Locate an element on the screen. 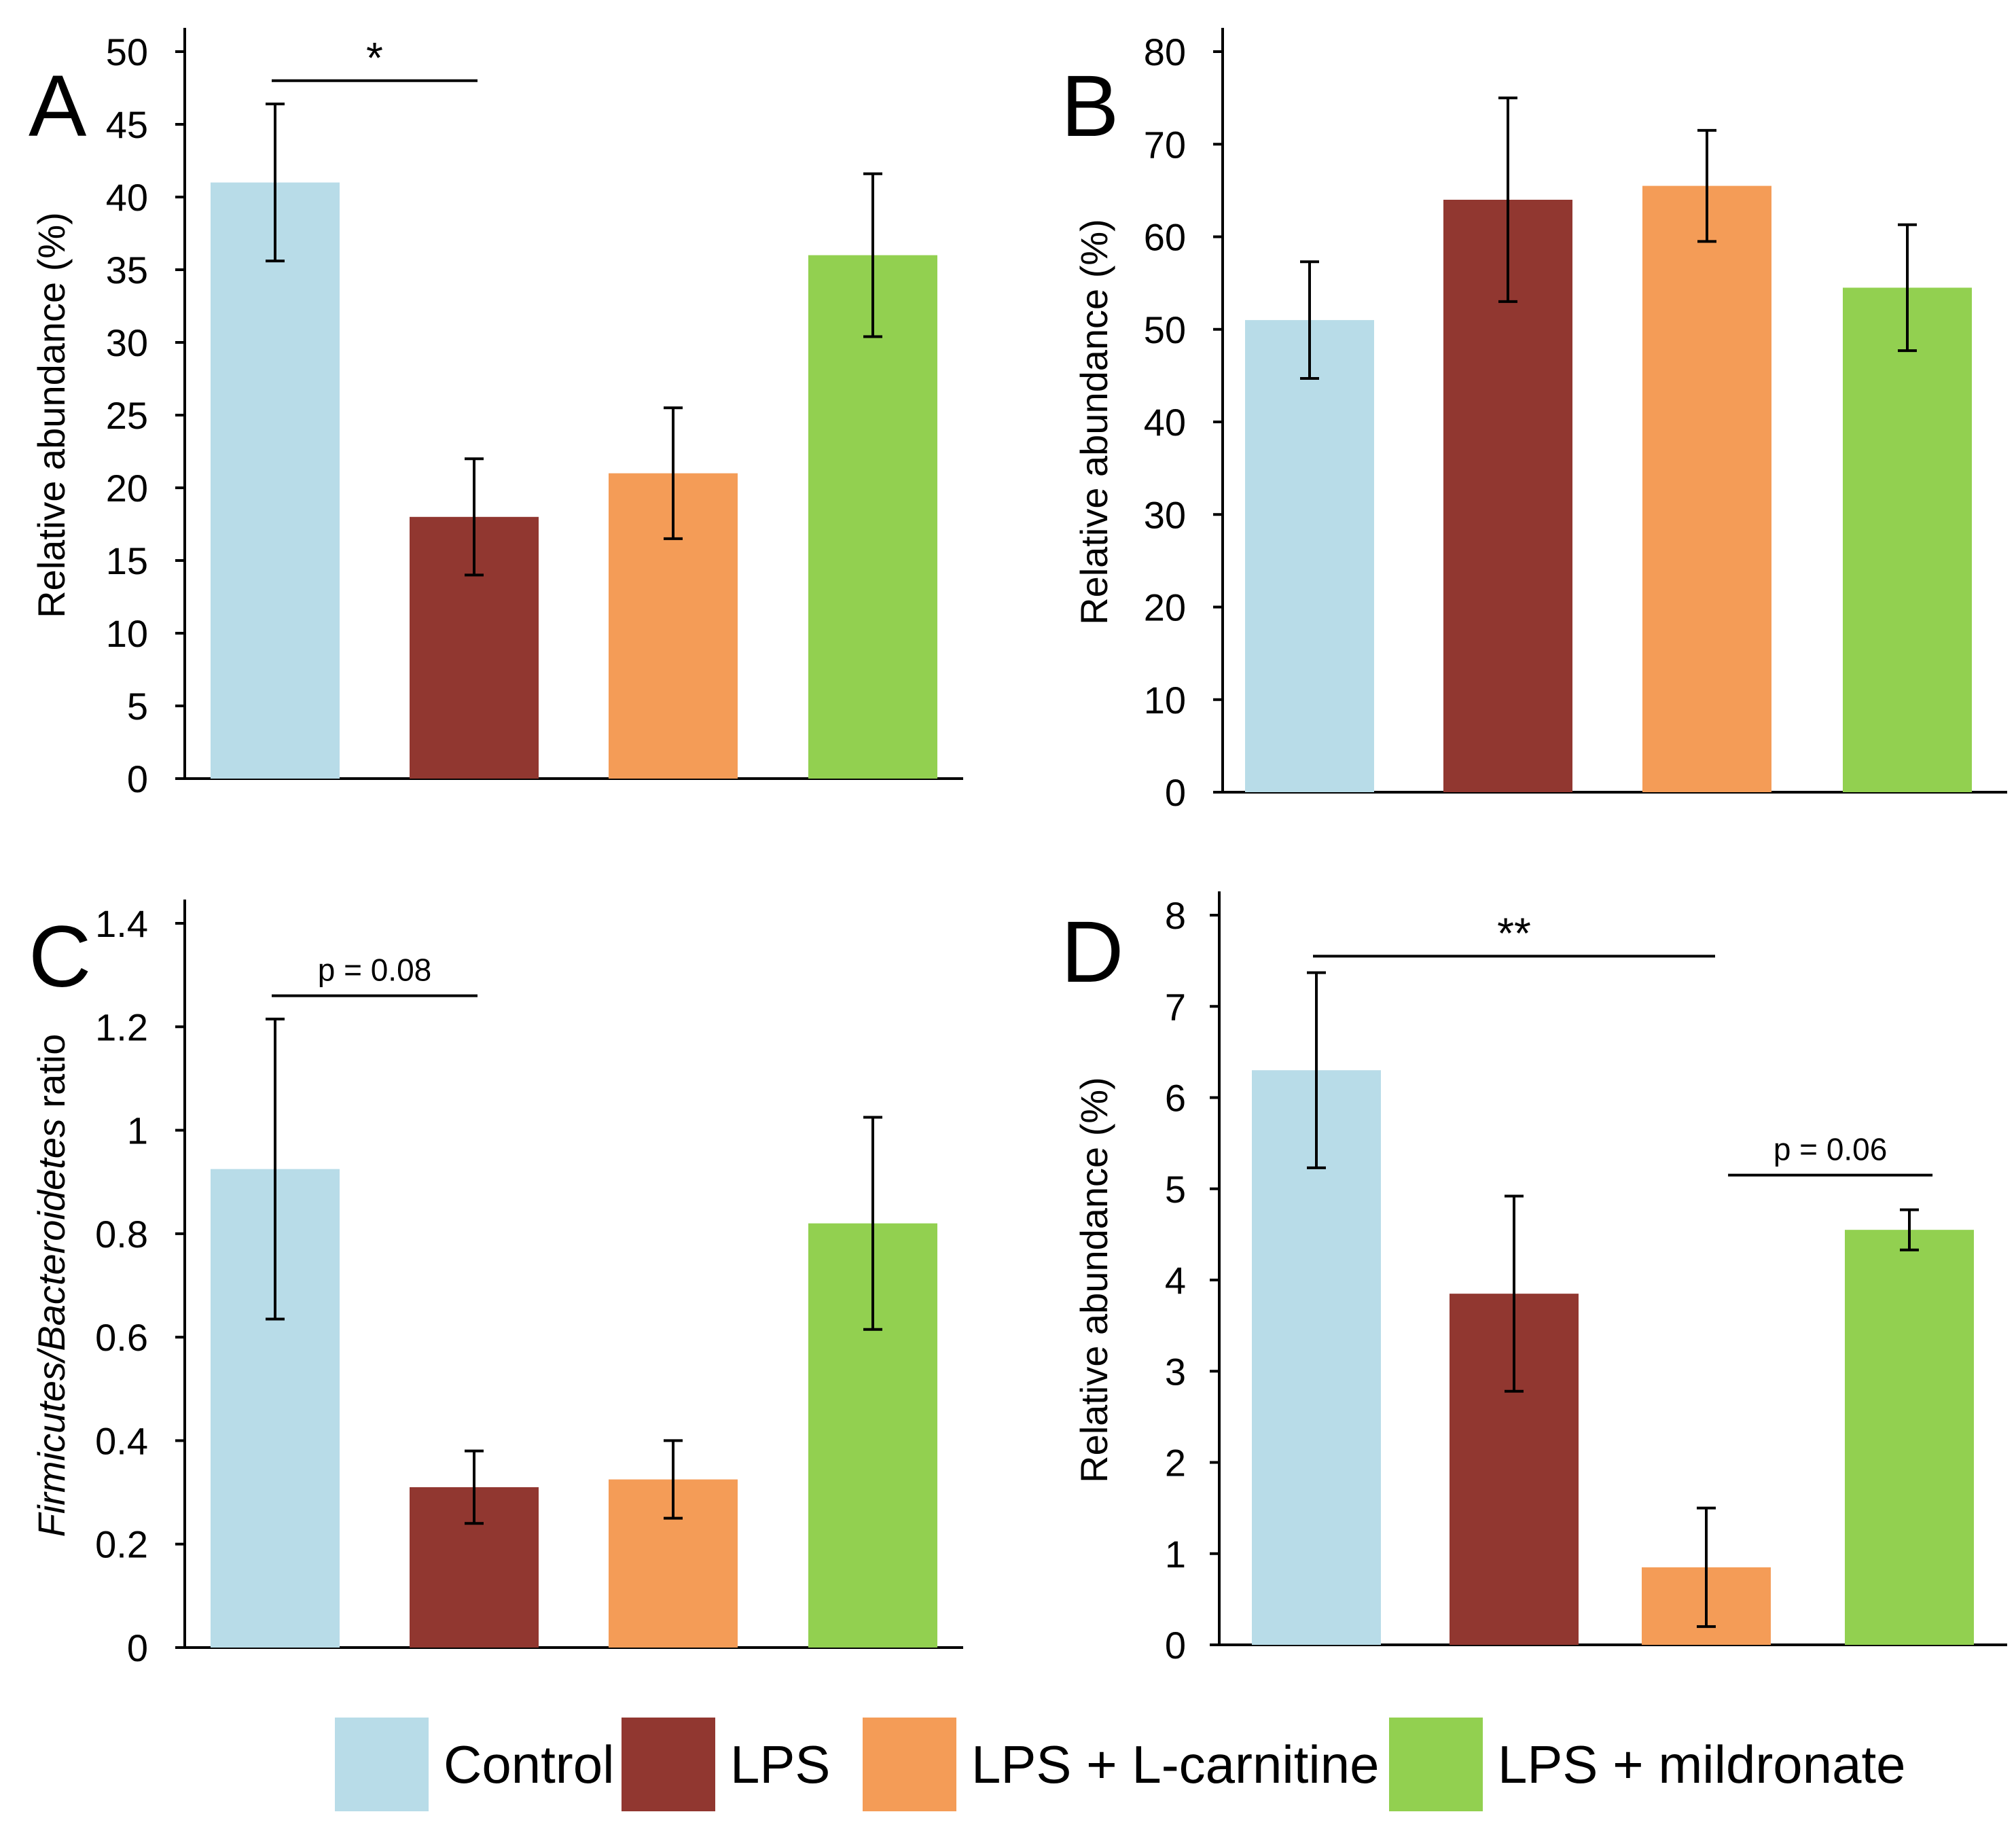 This screenshot has height=1831, width=2016. y-tick-label: 35 is located at coordinates (127, 270).